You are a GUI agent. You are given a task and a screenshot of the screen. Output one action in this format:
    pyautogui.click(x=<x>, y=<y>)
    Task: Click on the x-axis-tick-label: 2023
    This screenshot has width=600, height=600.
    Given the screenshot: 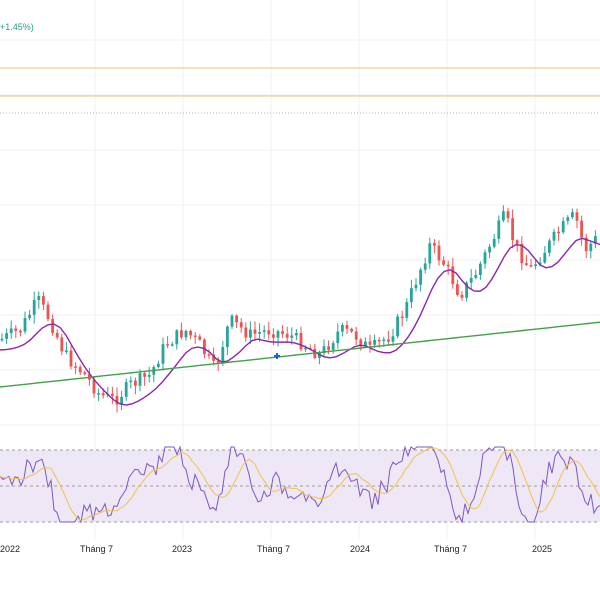 What is the action you would take?
    pyautogui.click(x=182, y=549)
    